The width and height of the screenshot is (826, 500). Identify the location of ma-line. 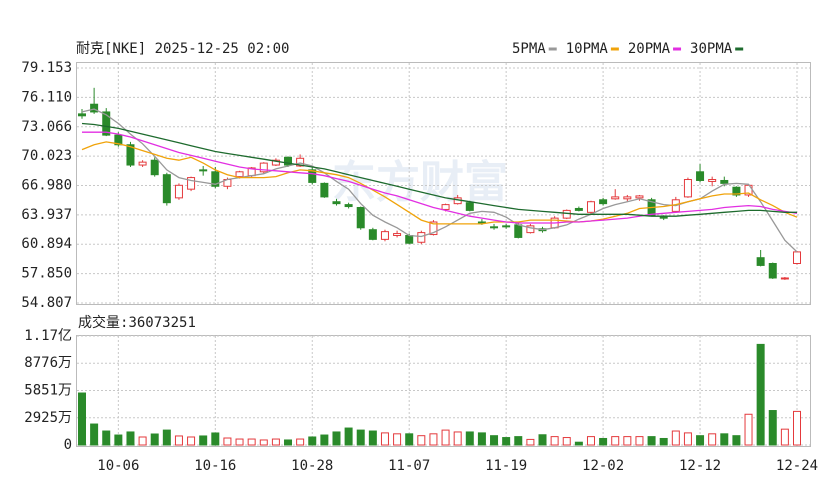
(439, 183).